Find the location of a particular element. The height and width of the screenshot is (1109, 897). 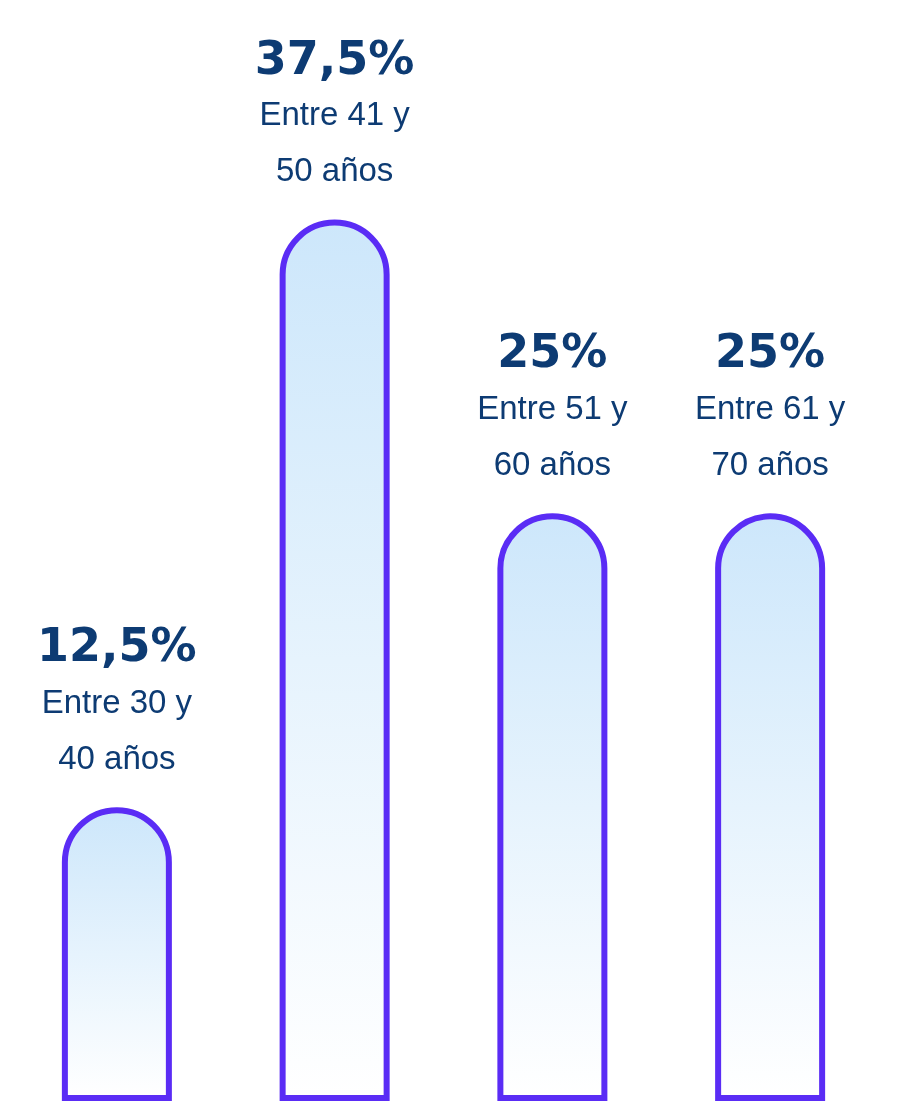

x-tick-label: Entre 41 y 50 años is located at coordinates (335, 142).